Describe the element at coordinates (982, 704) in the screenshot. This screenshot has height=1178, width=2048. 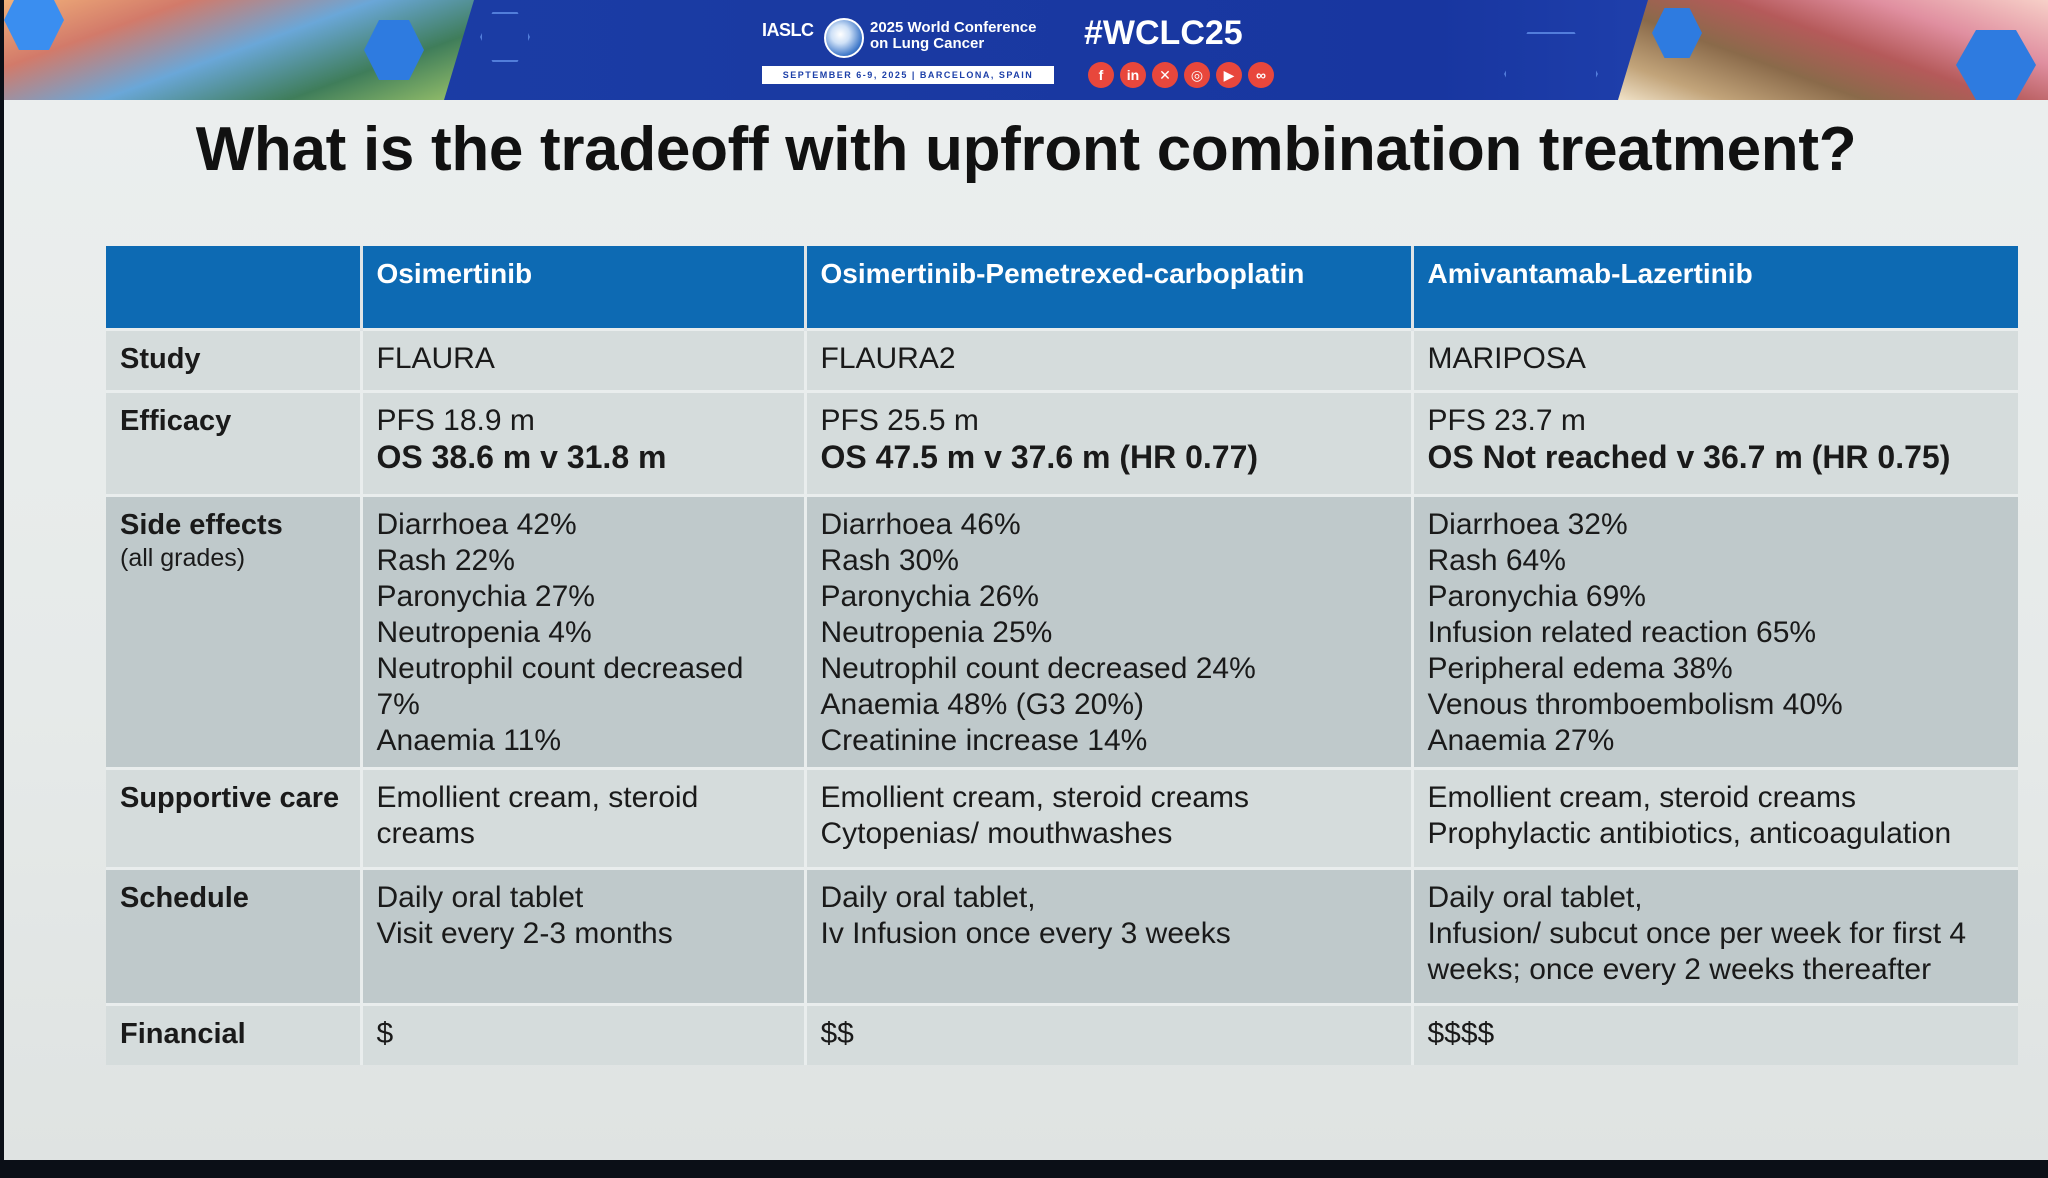
I see `list-item: Anaemia 48% (G3 20%)` at that location.